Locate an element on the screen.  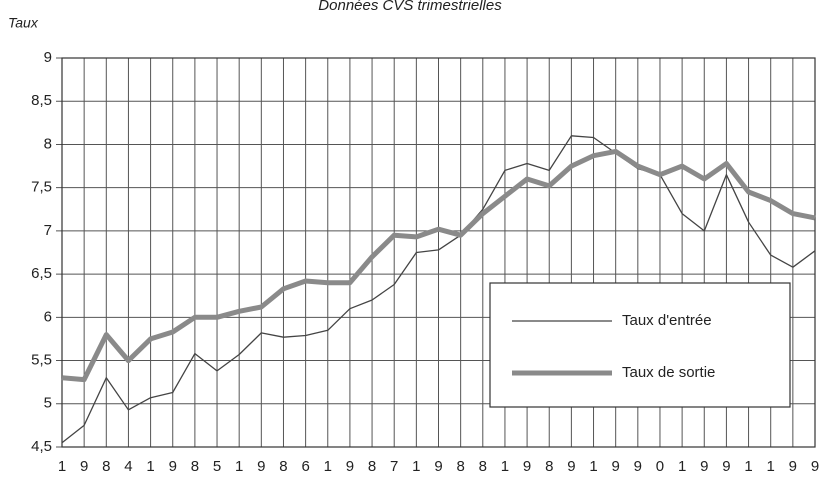
y-tick-label: 5,5 is located at coordinates (41, 360).